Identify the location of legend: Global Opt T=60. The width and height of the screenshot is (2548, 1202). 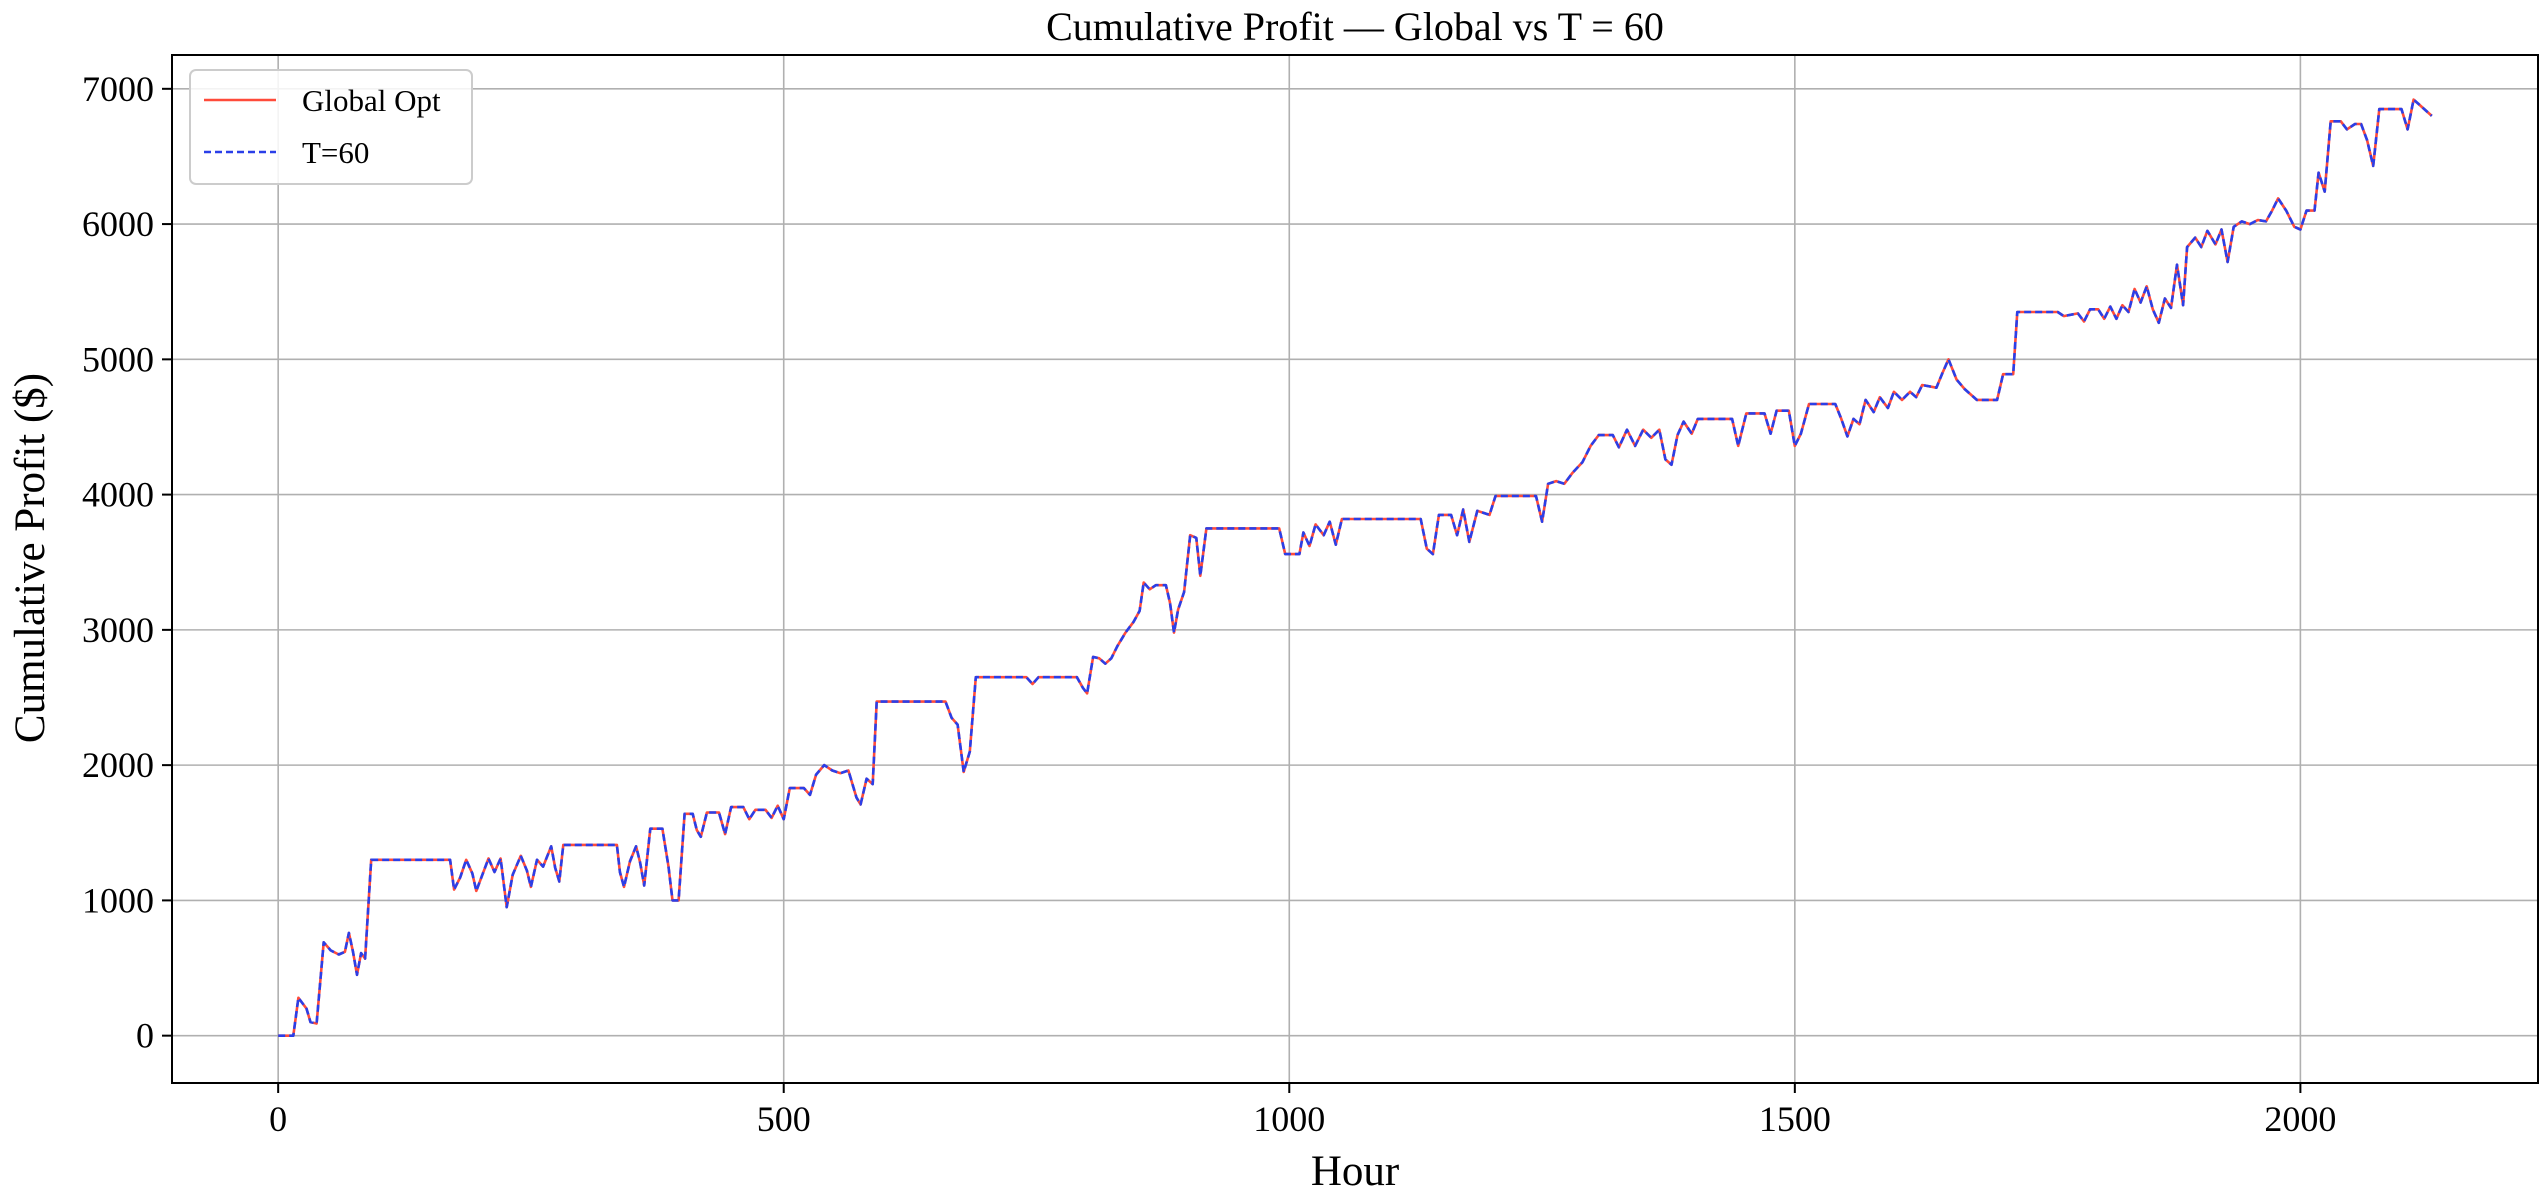
(331, 127).